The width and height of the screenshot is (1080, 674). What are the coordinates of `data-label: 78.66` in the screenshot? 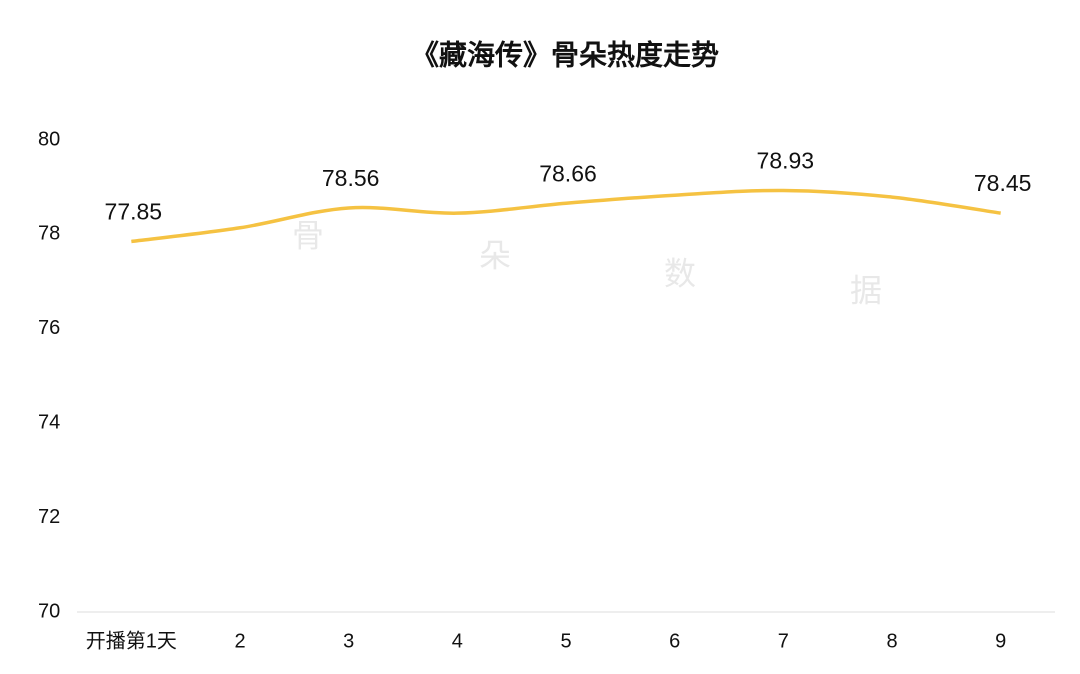 It's located at (568, 173).